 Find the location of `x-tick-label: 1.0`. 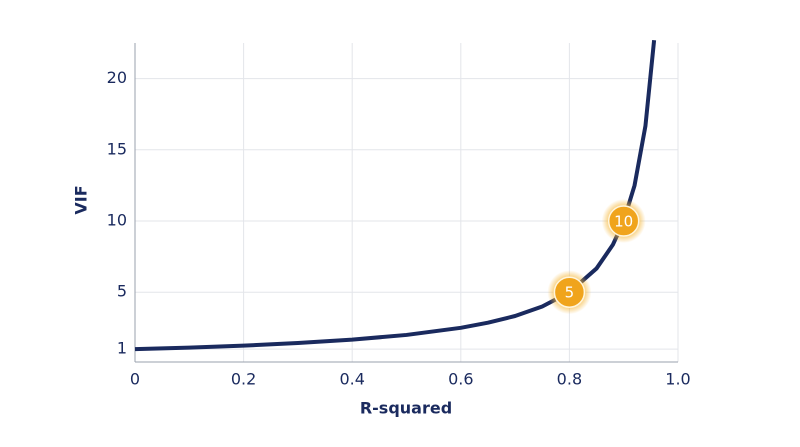

x-tick-label: 1.0 is located at coordinates (677, 379).